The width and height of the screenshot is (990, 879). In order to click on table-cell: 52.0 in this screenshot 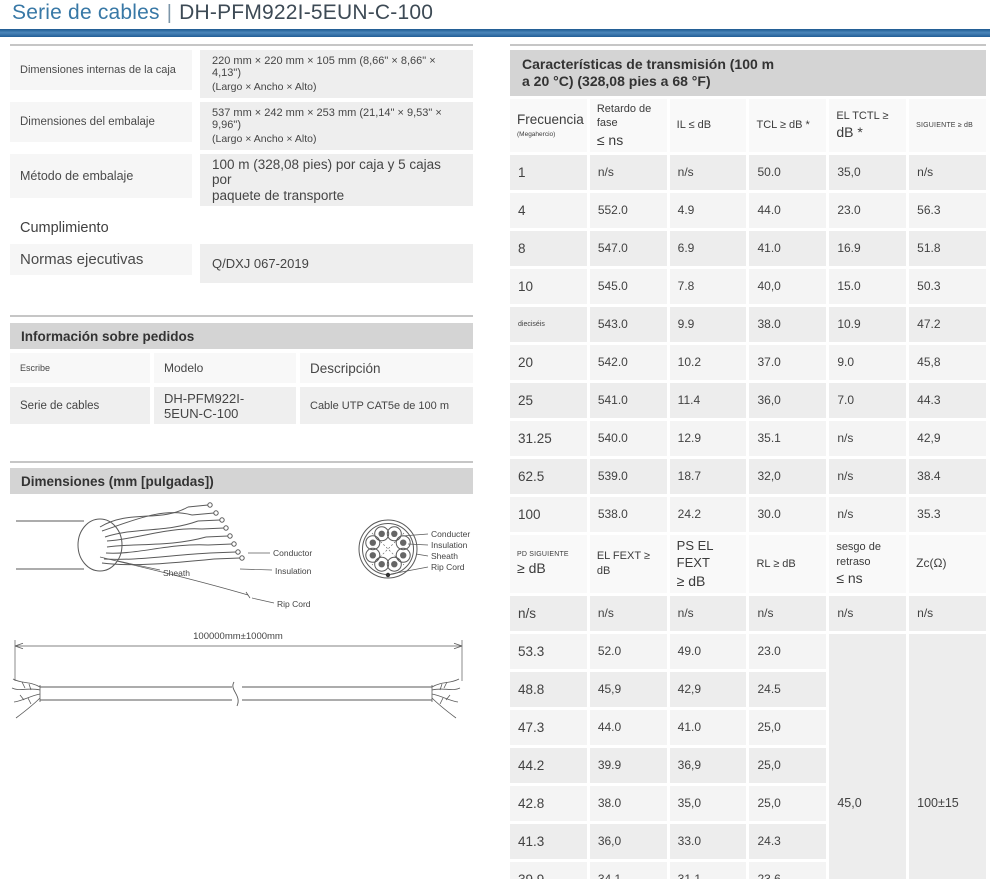, I will do `click(628, 651)`.